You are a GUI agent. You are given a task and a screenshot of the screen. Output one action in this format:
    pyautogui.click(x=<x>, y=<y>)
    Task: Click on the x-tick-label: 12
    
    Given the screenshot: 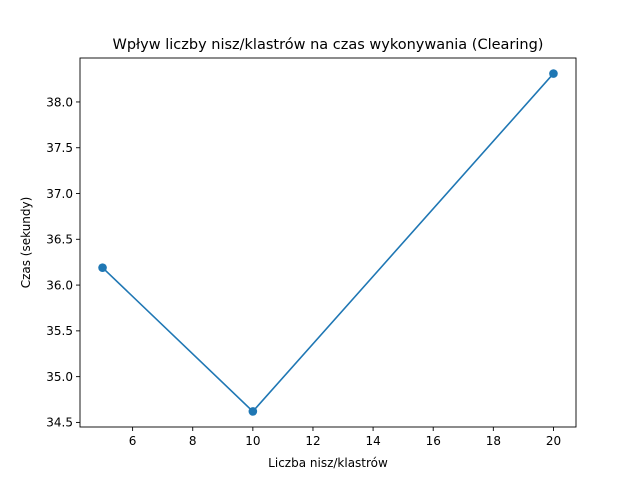 What is the action you would take?
    pyautogui.click(x=312, y=441)
    